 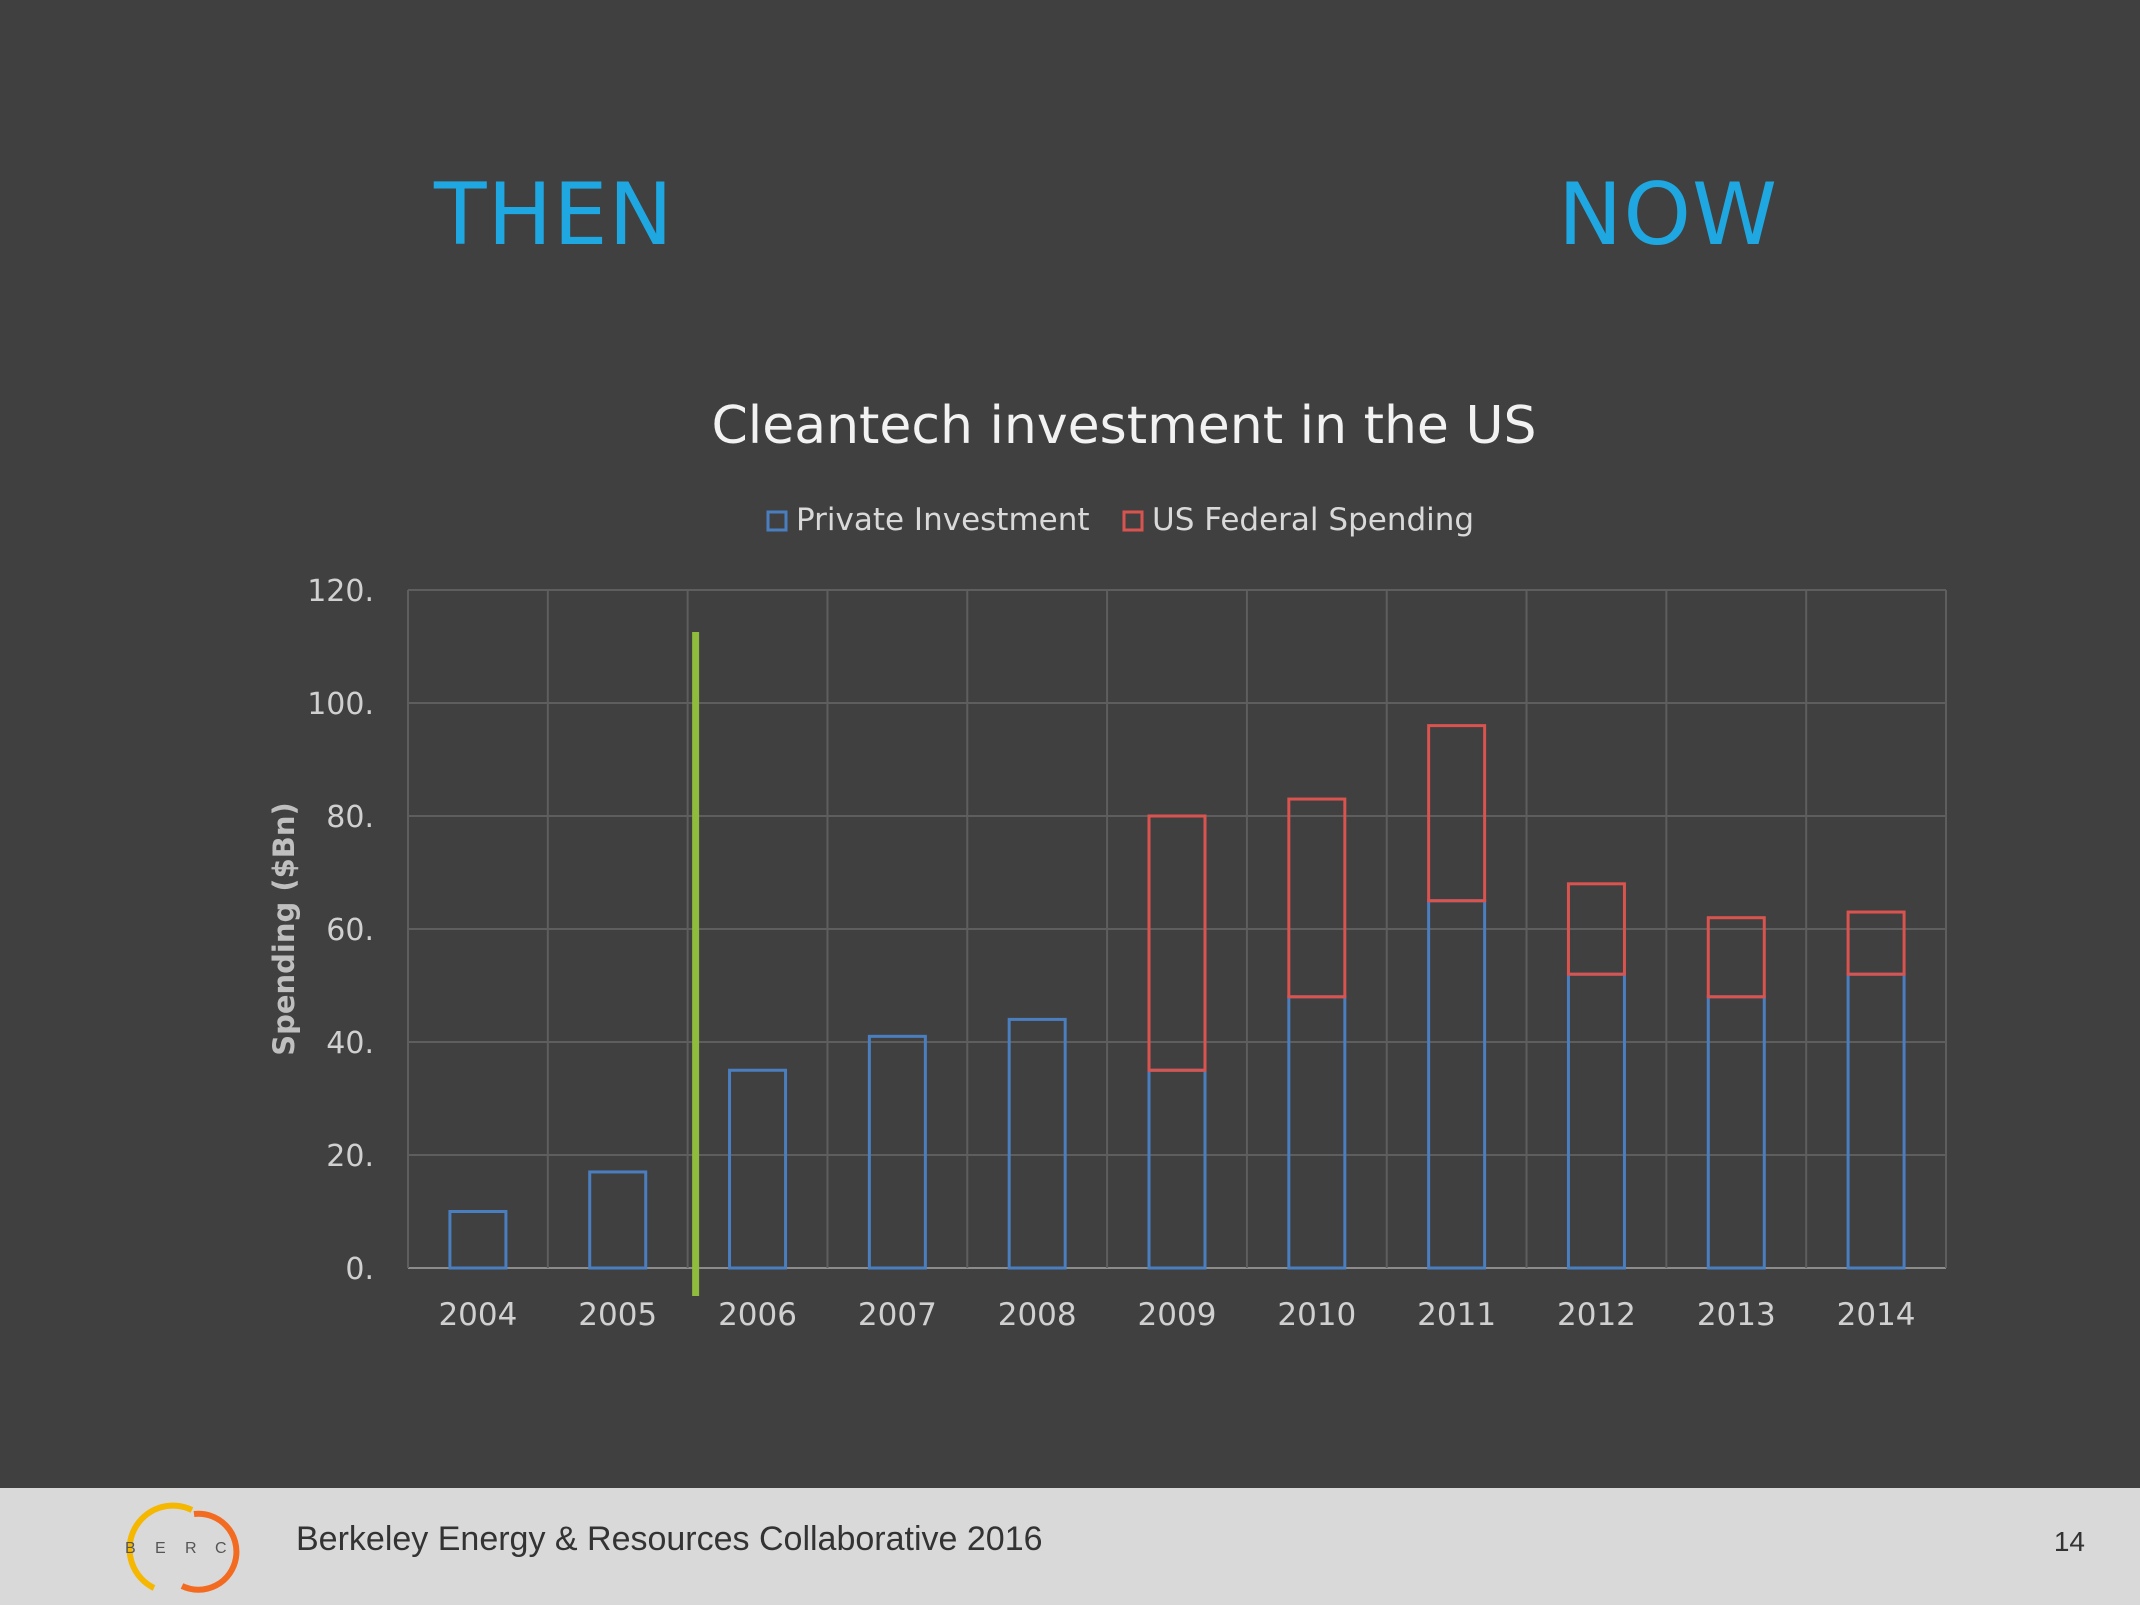 I want to click on bar-federal-2009, so click(x=1177, y=943).